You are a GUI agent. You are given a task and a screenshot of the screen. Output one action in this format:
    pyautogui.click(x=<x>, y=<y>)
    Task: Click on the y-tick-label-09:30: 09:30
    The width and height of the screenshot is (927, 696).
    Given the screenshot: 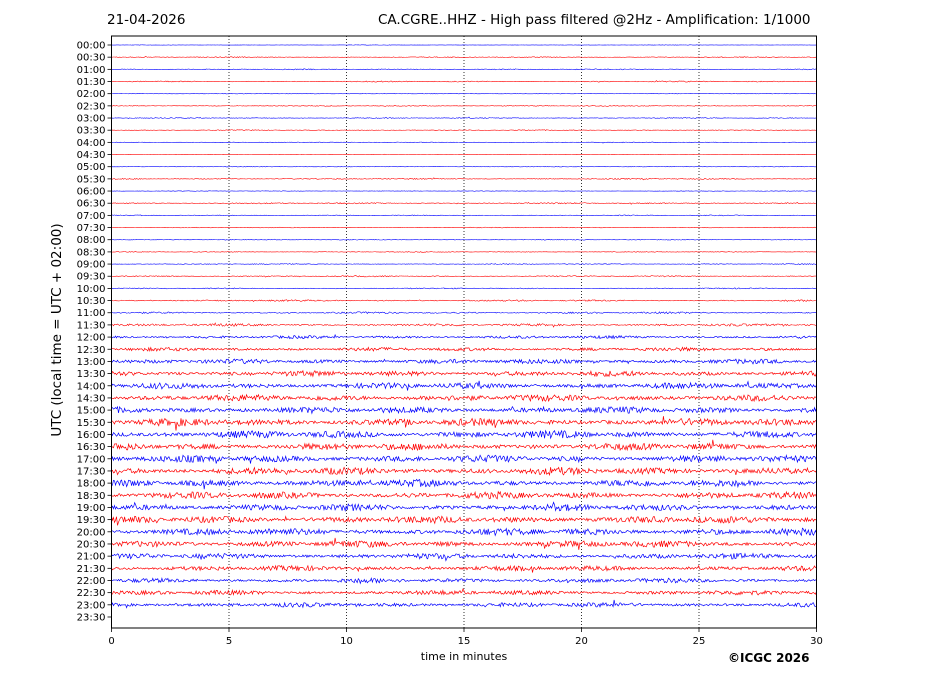 What is the action you would take?
    pyautogui.click(x=91, y=277)
    